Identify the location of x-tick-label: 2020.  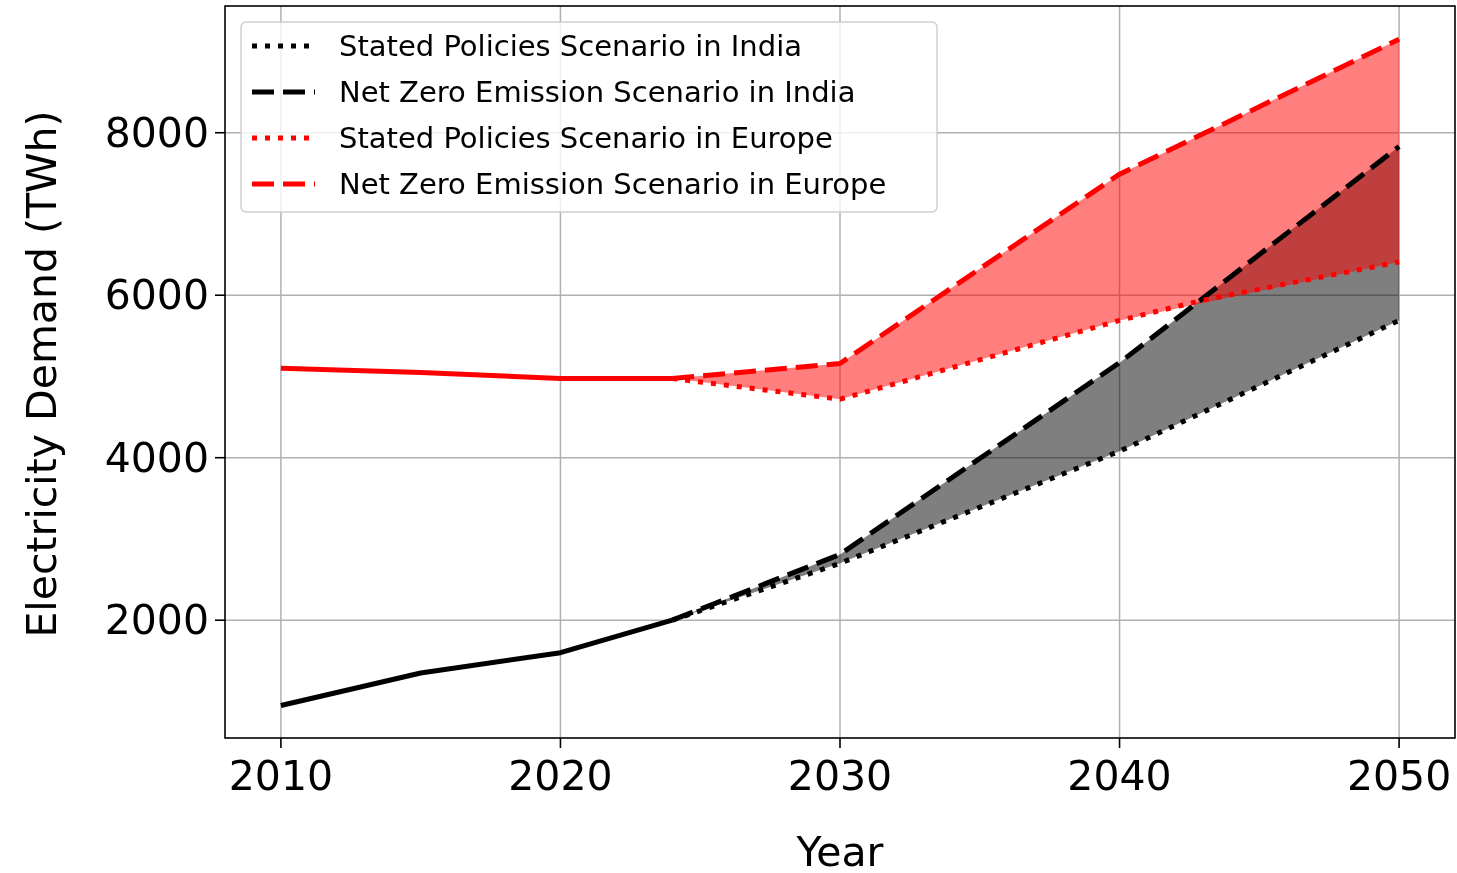
(560, 776).